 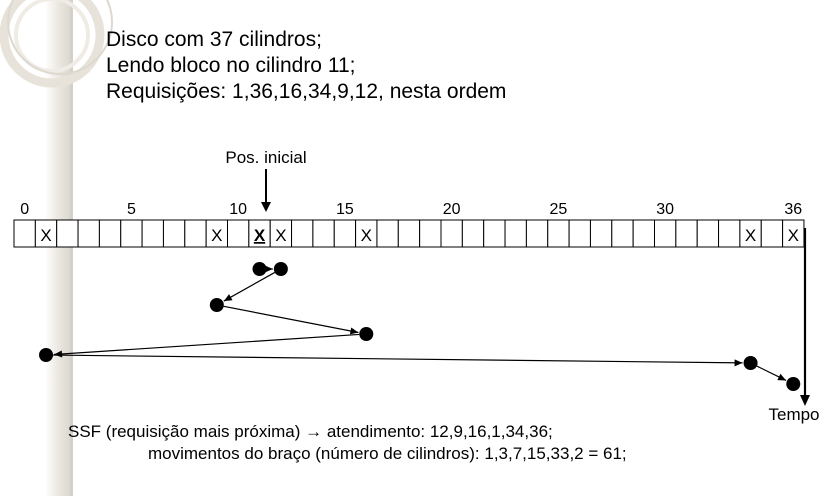 I want to click on cylinder-tick-label: 36, so click(x=793, y=209).